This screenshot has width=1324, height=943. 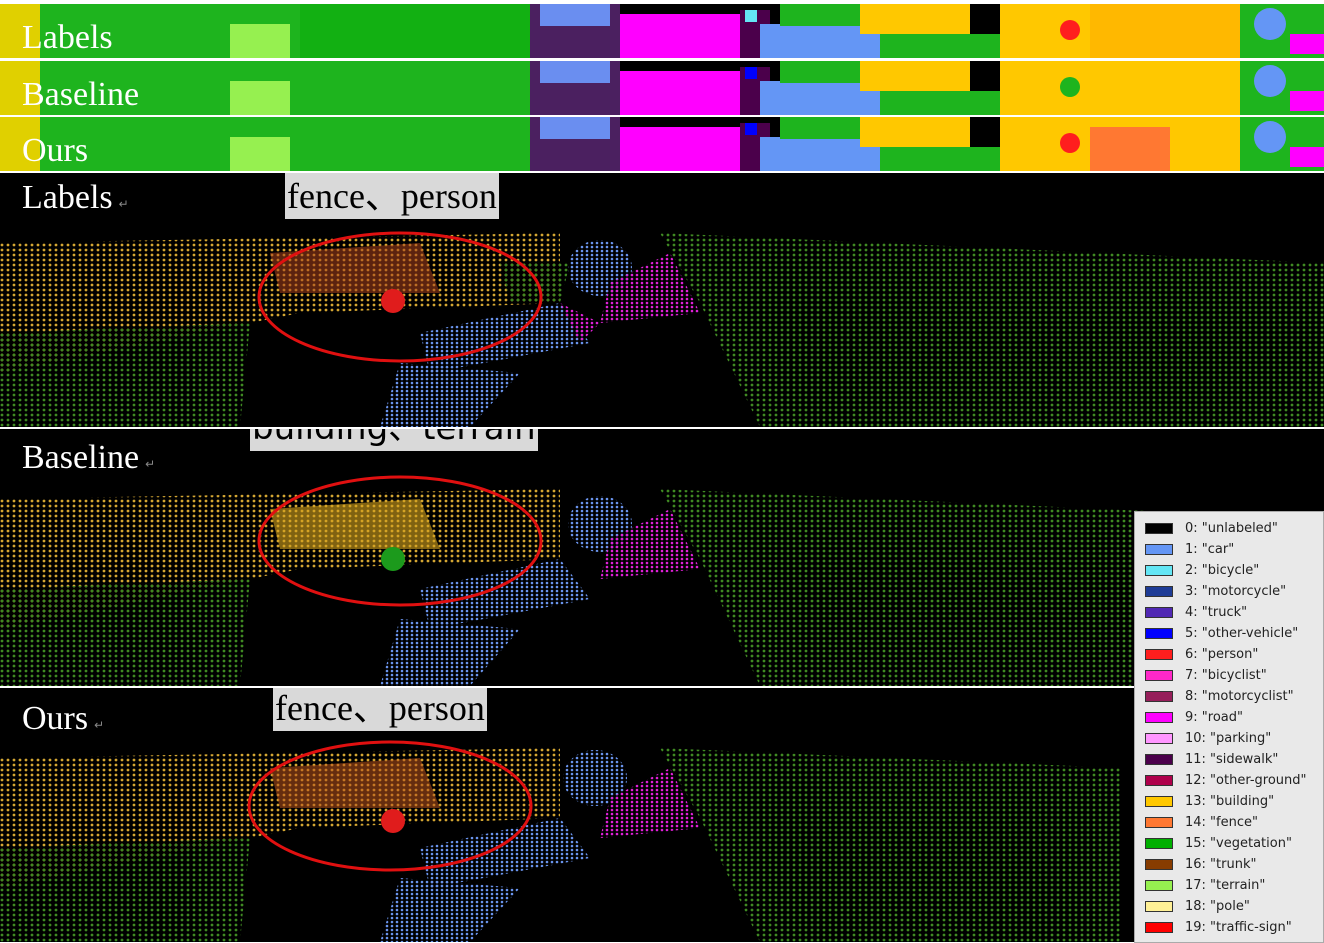 I want to click on legend-item: 13: "building", so click(x=1209, y=801).